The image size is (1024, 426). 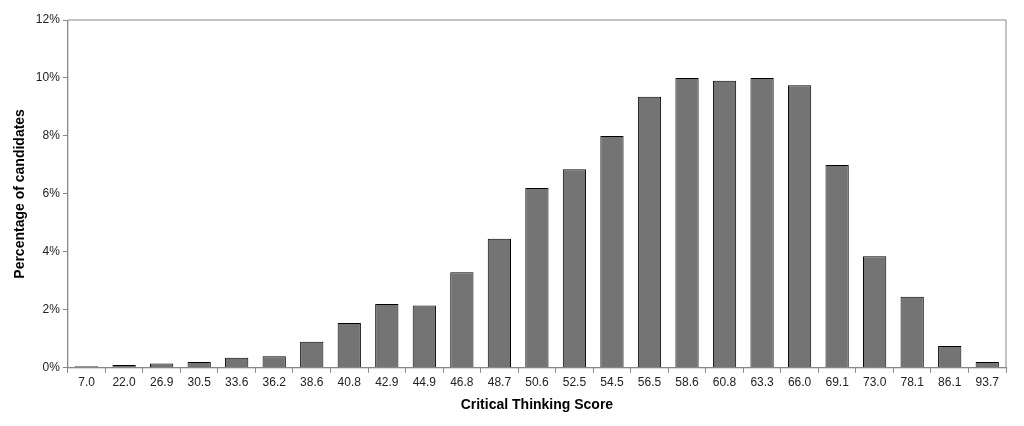 What do you see at coordinates (799, 382) in the screenshot?
I see `x-tick-label: 66.0` at bounding box center [799, 382].